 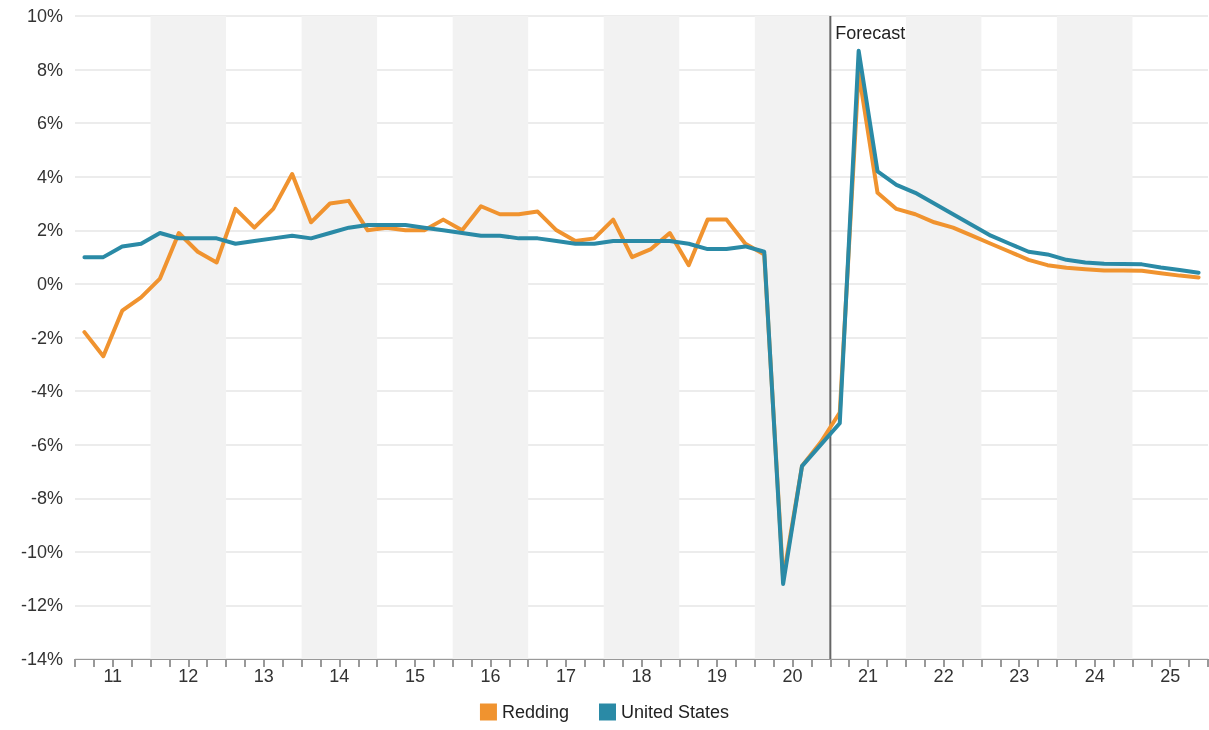 I want to click on y-tick-label: -10%, so click(x=41, y=551).